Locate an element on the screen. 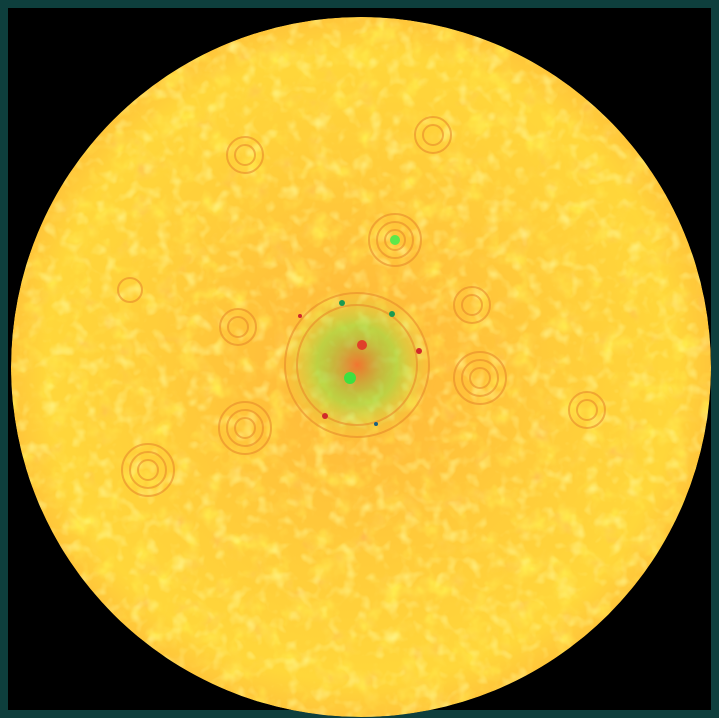 This screenshot has height=718, width=719. core is located at coordinates (357, 365).